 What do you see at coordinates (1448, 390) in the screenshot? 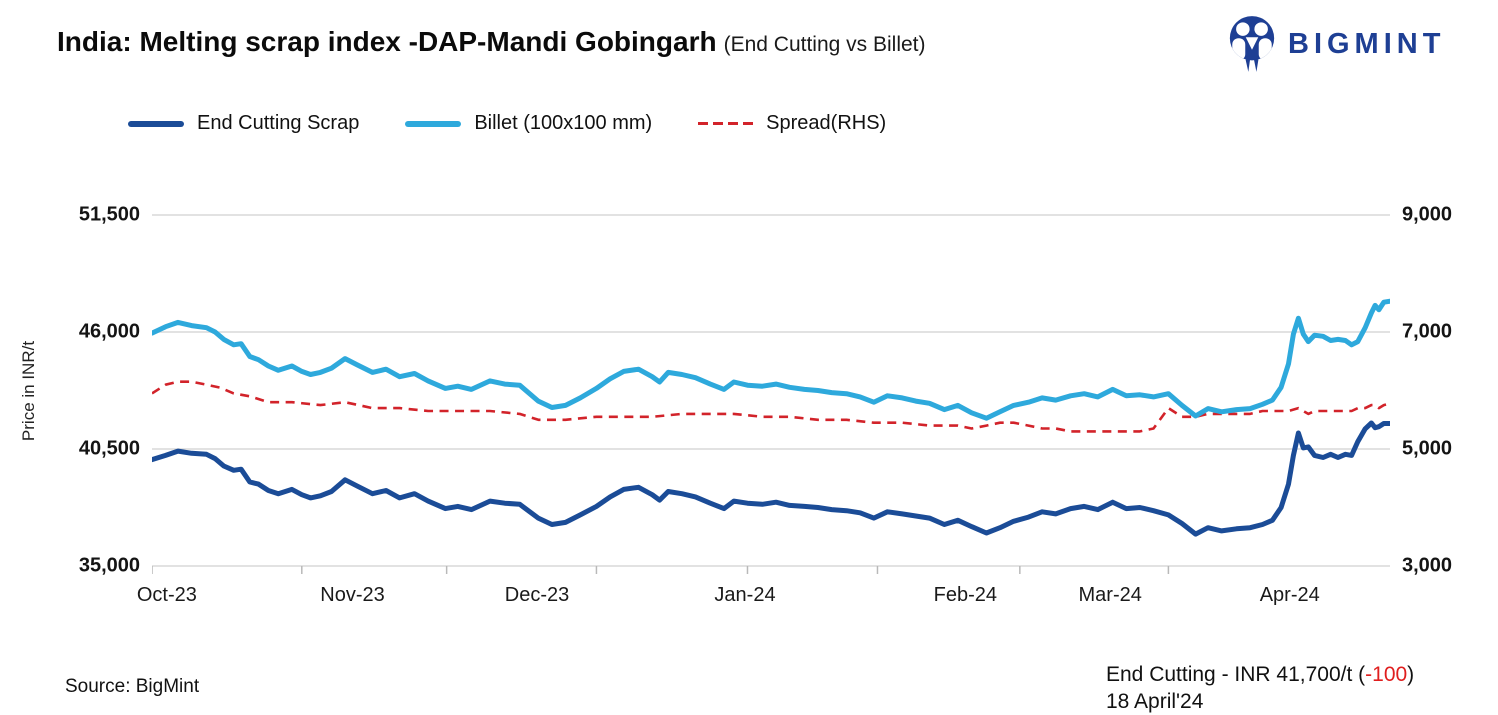
I see `right-axis-labels: 9,000 7,000 5,000 3,000` at bounding box center [1448, 390].